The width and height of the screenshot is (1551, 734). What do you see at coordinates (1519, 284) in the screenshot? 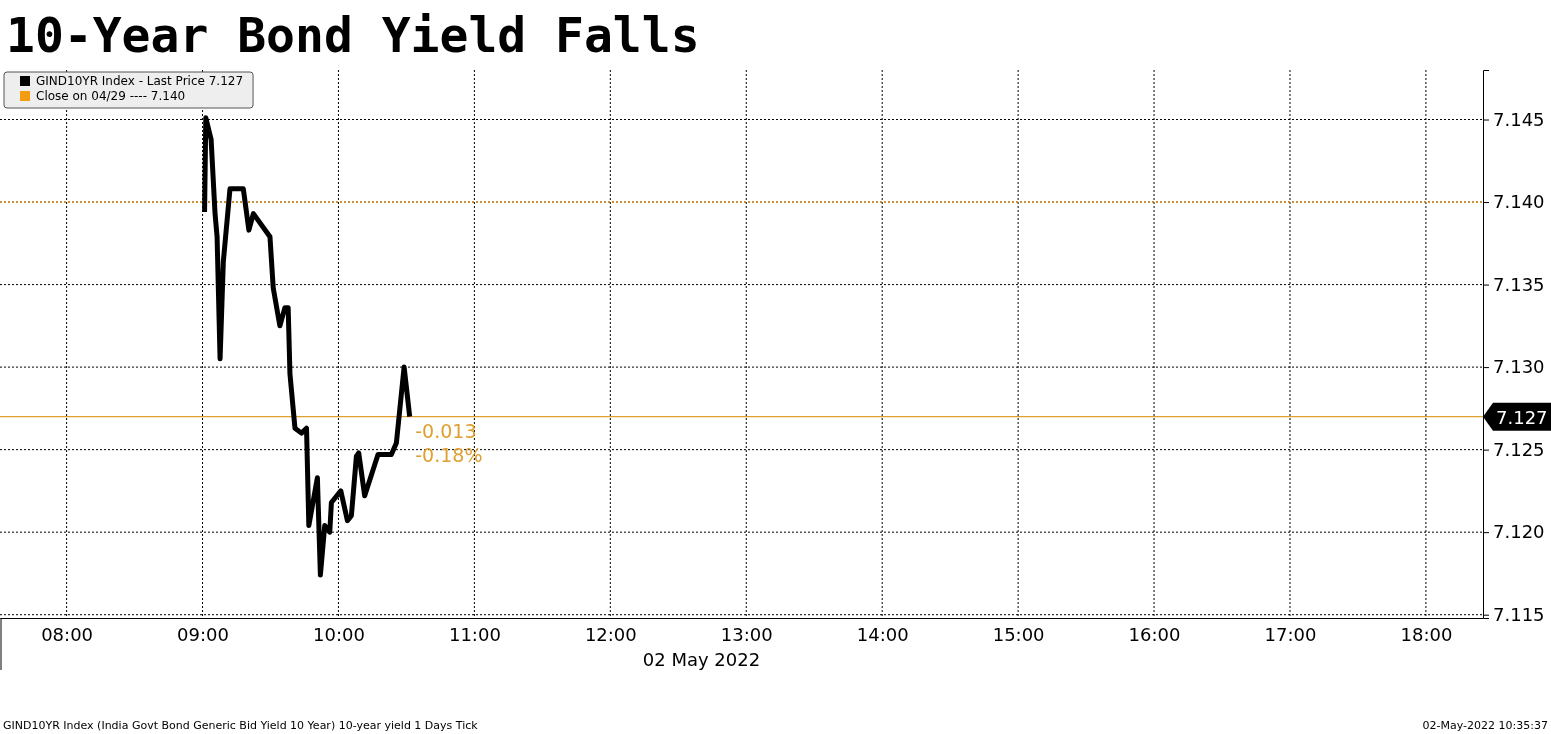
I see `y-tick-label: 7.135` at bounding box center [1519, 284].